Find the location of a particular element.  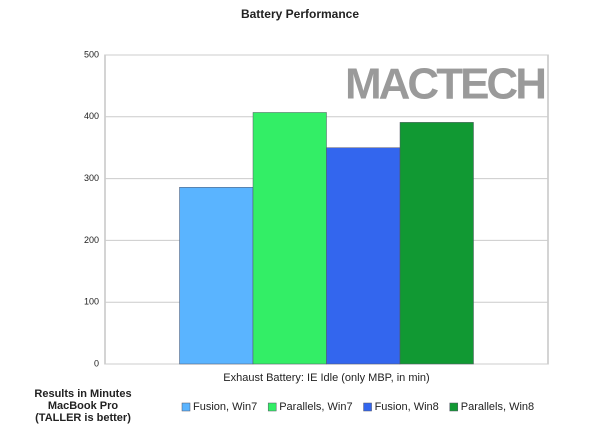

y-tick-label: 300 is located at coordinates (91, 178).